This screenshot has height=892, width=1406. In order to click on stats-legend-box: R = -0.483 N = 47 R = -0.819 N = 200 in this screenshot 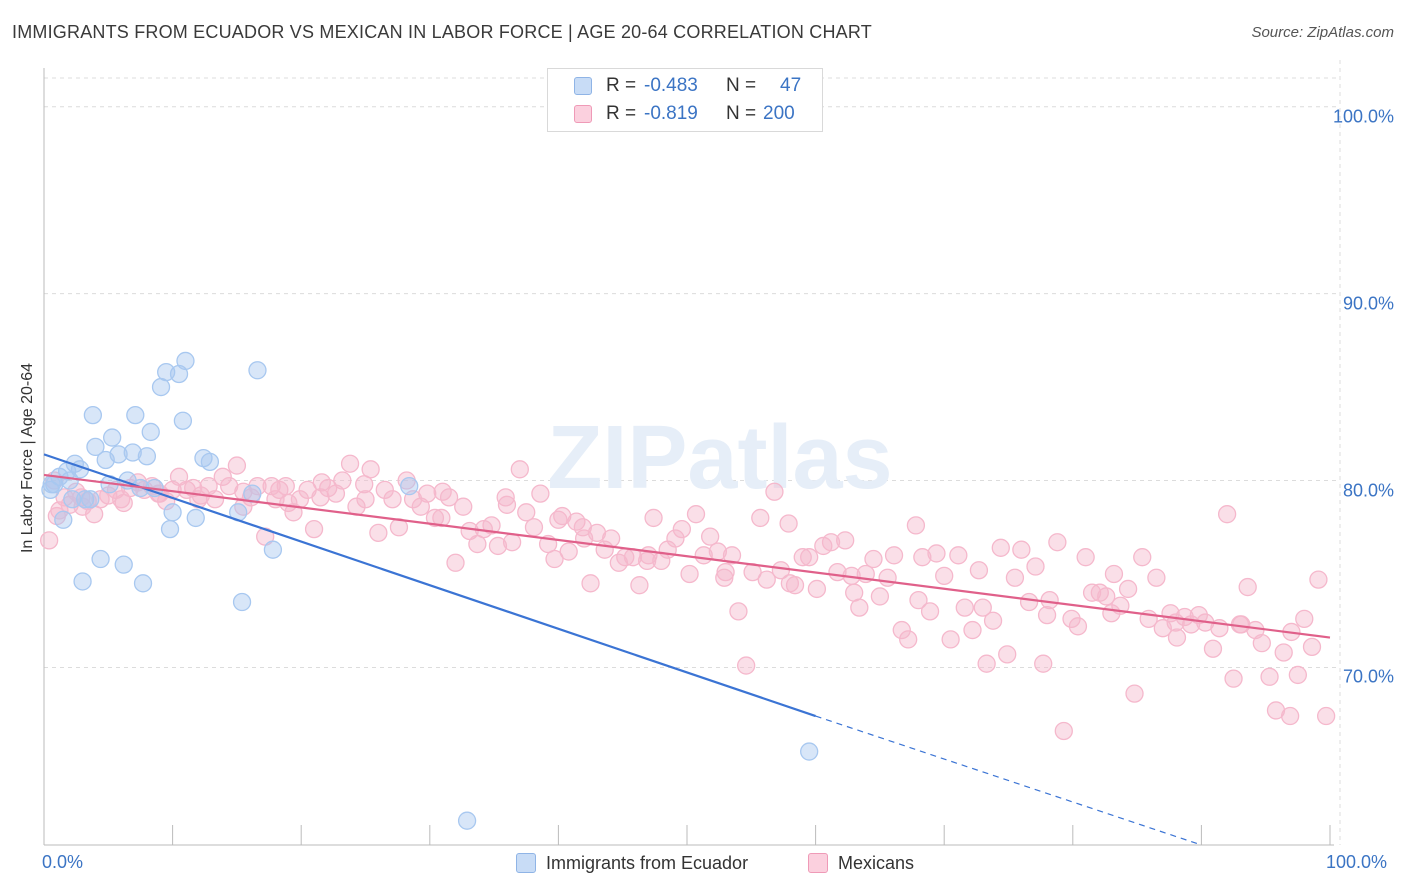, I will do `click(685, 100)`.